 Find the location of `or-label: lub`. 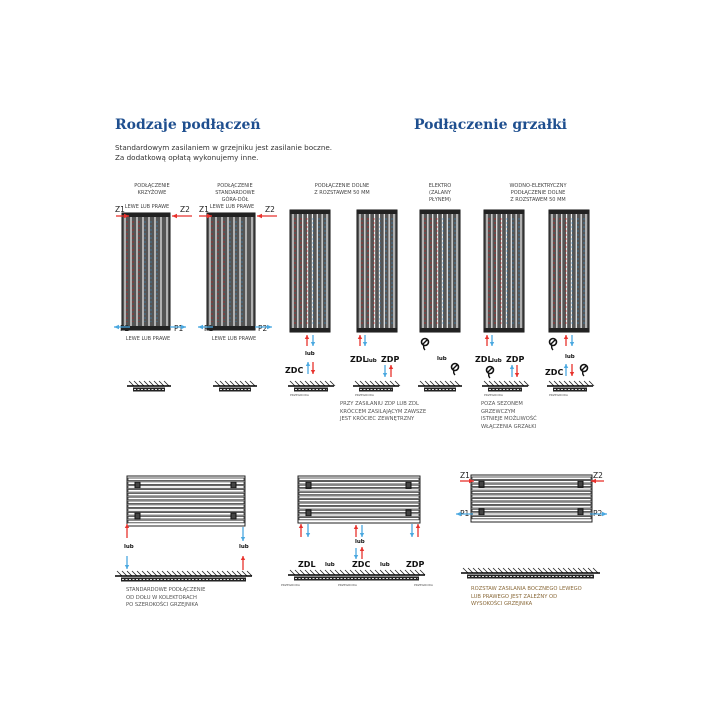

or-label: lub is located at coordinates (330, 565).